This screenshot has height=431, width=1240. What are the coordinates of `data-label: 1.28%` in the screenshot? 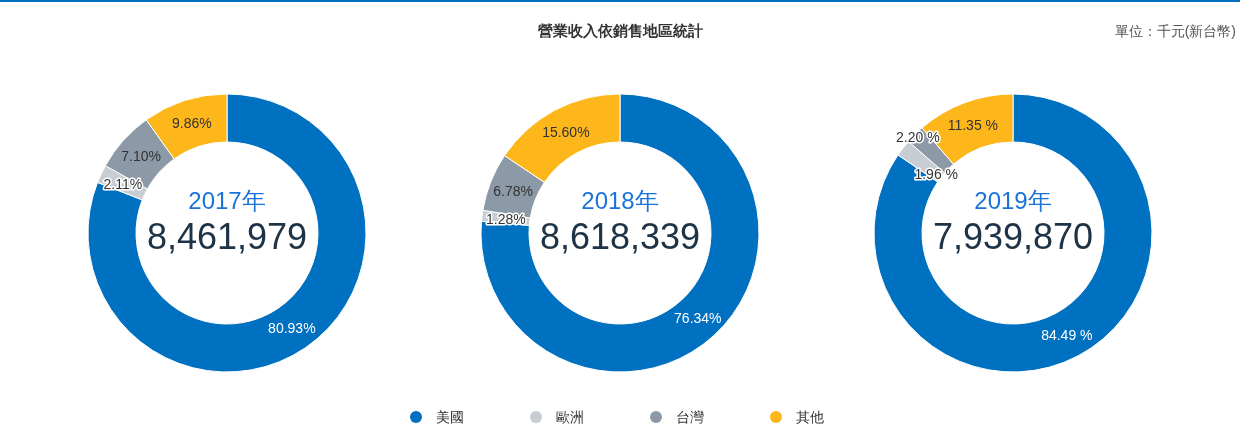 It's located at (506, 218).